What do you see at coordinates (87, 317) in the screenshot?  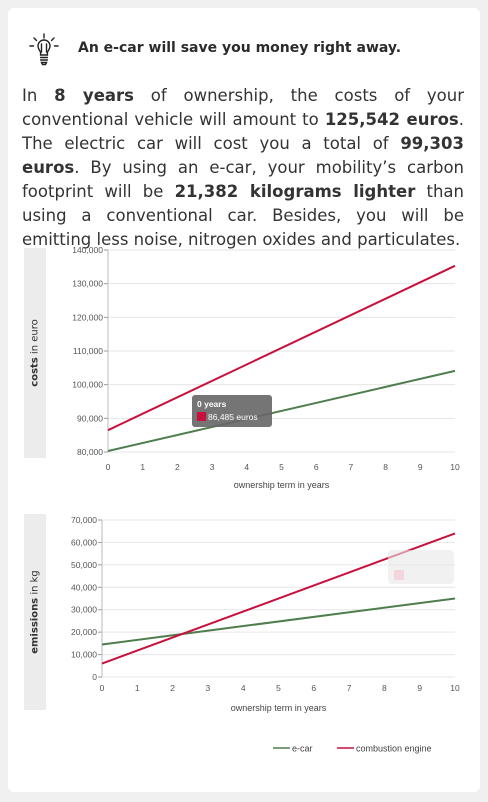 I see `y-tick-label: 120,000` at bounding box center [87, 317].